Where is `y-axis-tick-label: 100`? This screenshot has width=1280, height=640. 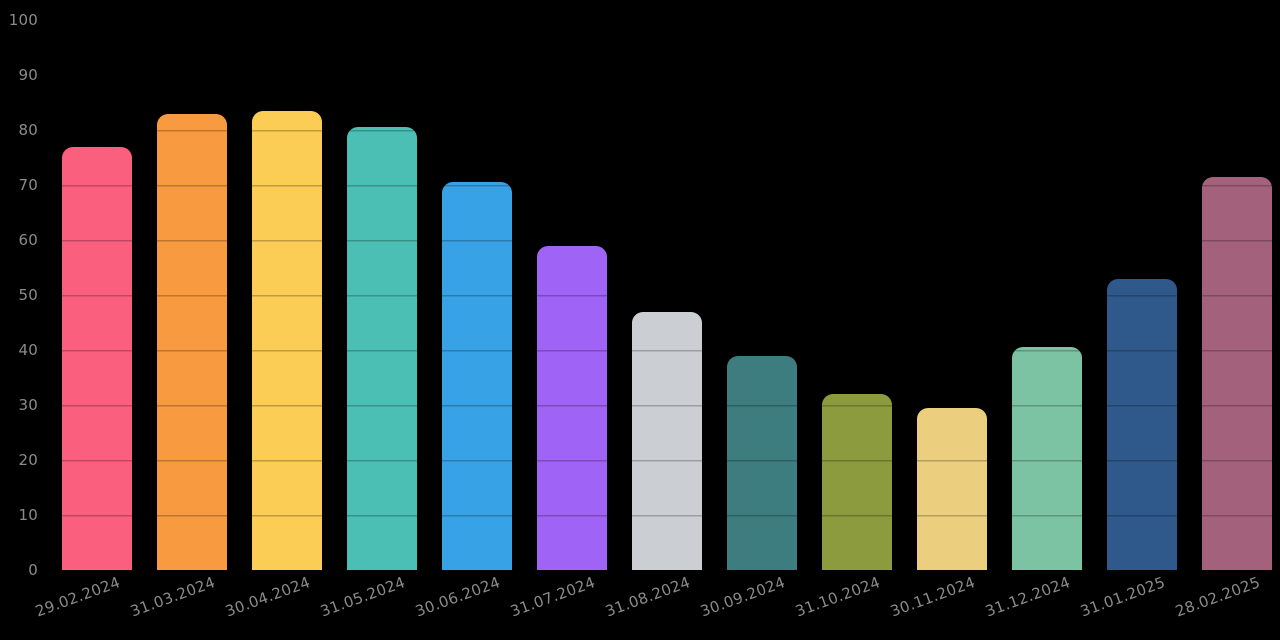
y-axis-tick-label: 100 is located at coordinates (23, 20).